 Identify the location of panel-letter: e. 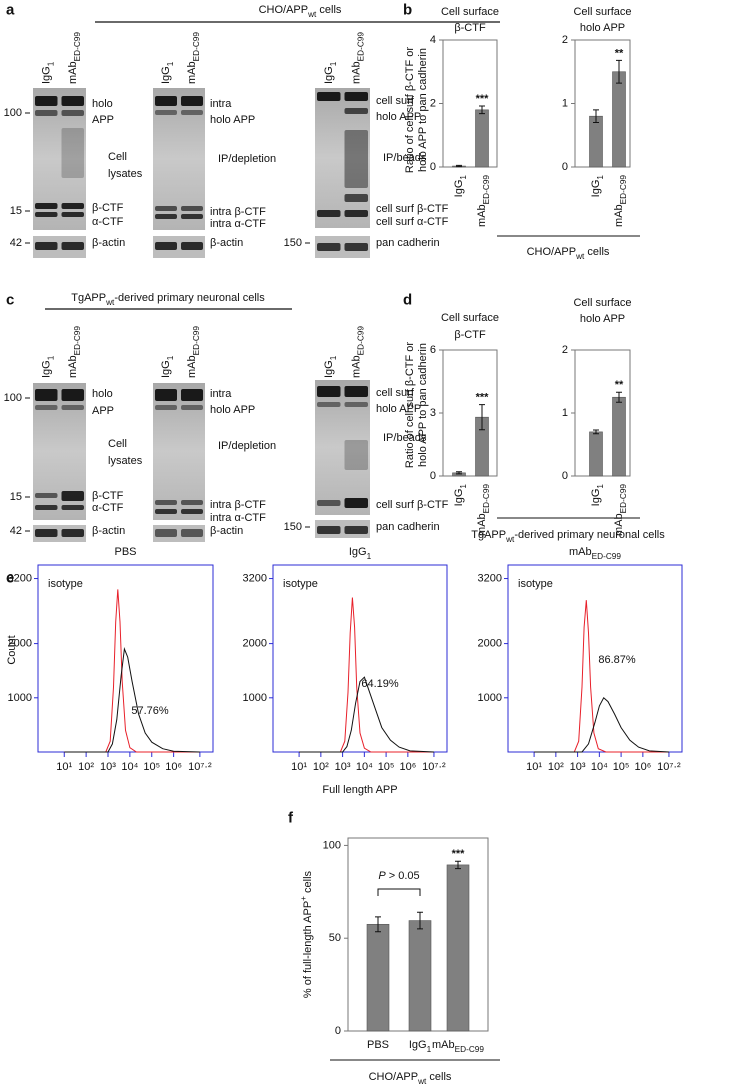
(10, 578).